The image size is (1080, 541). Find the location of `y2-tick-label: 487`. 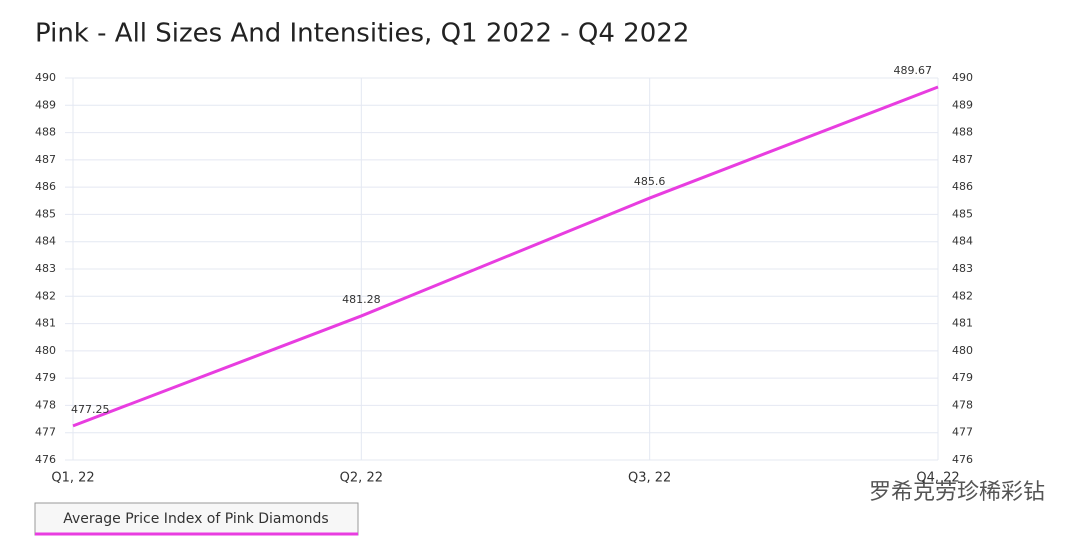

y2-tick-label: 487 is located at coordinates (962, 159).